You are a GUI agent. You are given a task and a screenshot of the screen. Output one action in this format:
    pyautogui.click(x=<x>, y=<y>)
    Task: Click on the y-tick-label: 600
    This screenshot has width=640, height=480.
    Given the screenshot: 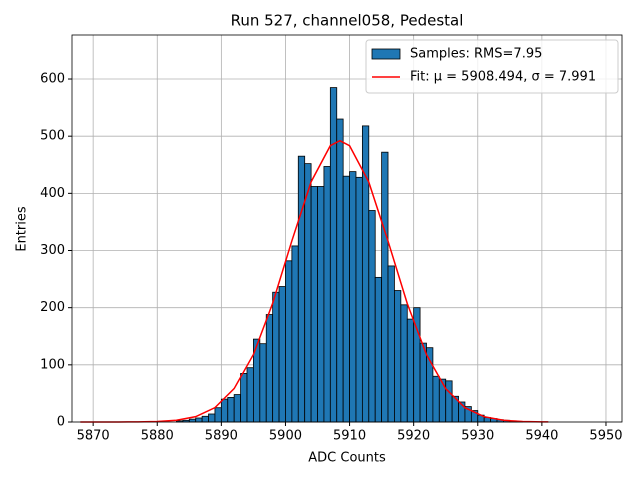 What is the action you would take?
    pyautogui.click(x=52, y=79)
    